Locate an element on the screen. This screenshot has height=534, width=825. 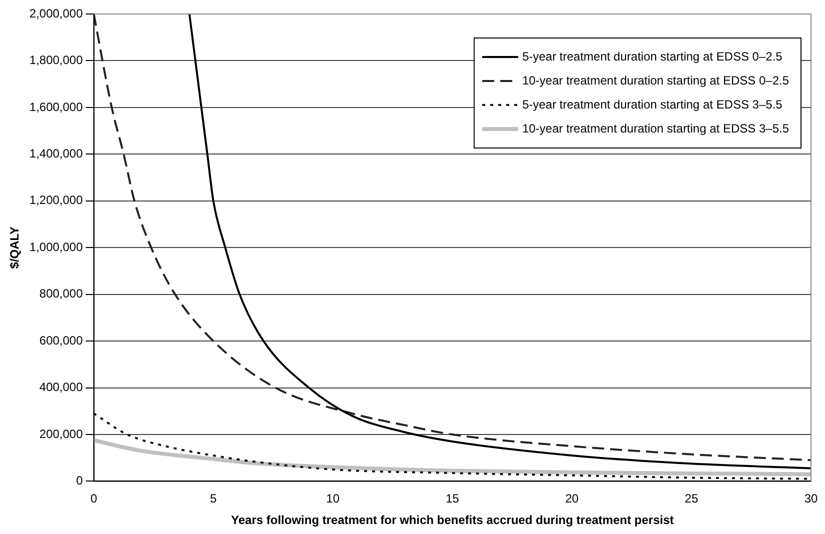
x-tick-label: 15 is located at coordinates (453, 499).